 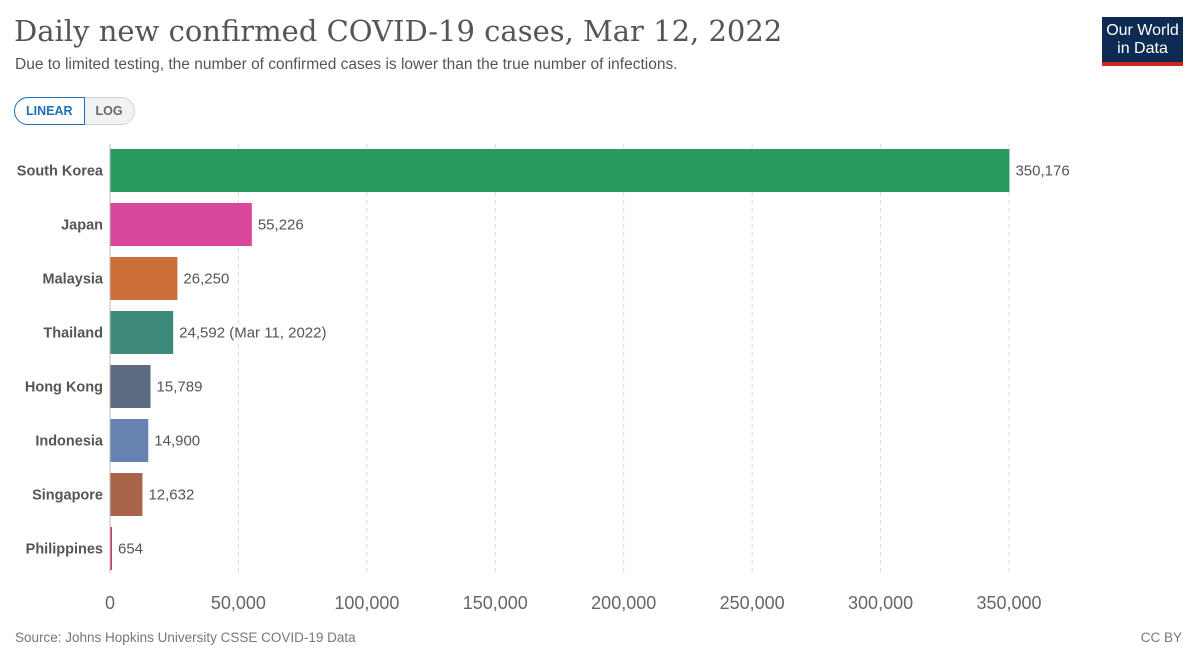 I want to click on bar-thailand, so click(x=142, y=332).